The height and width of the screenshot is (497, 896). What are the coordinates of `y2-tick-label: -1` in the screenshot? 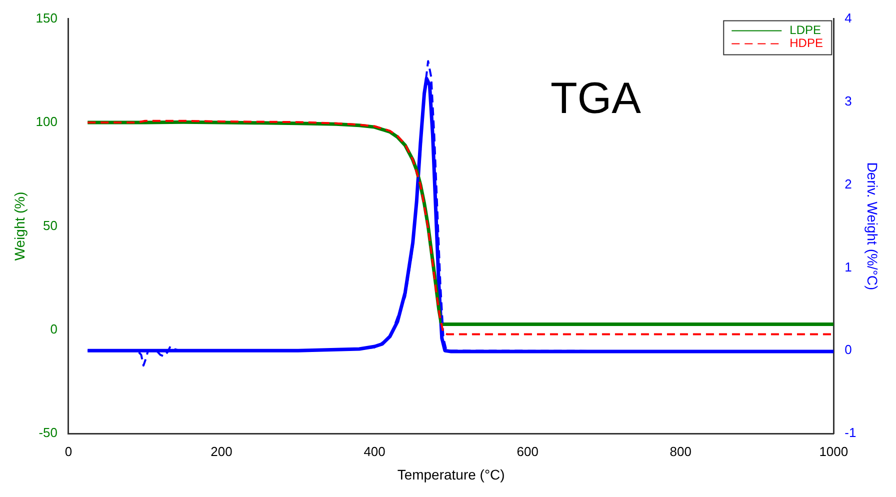 It's located at (850, 432).